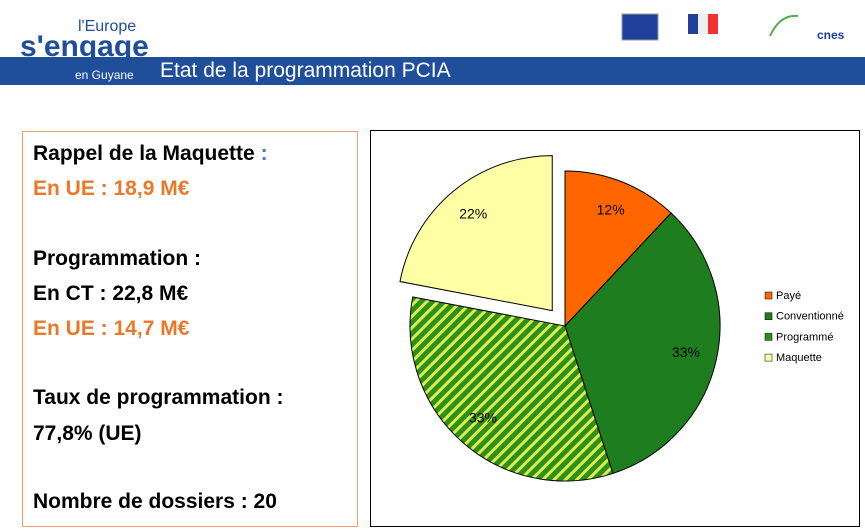 The height and width of the screenshot is (532, 865). I want to click on eu-flag, so click(640, 27).